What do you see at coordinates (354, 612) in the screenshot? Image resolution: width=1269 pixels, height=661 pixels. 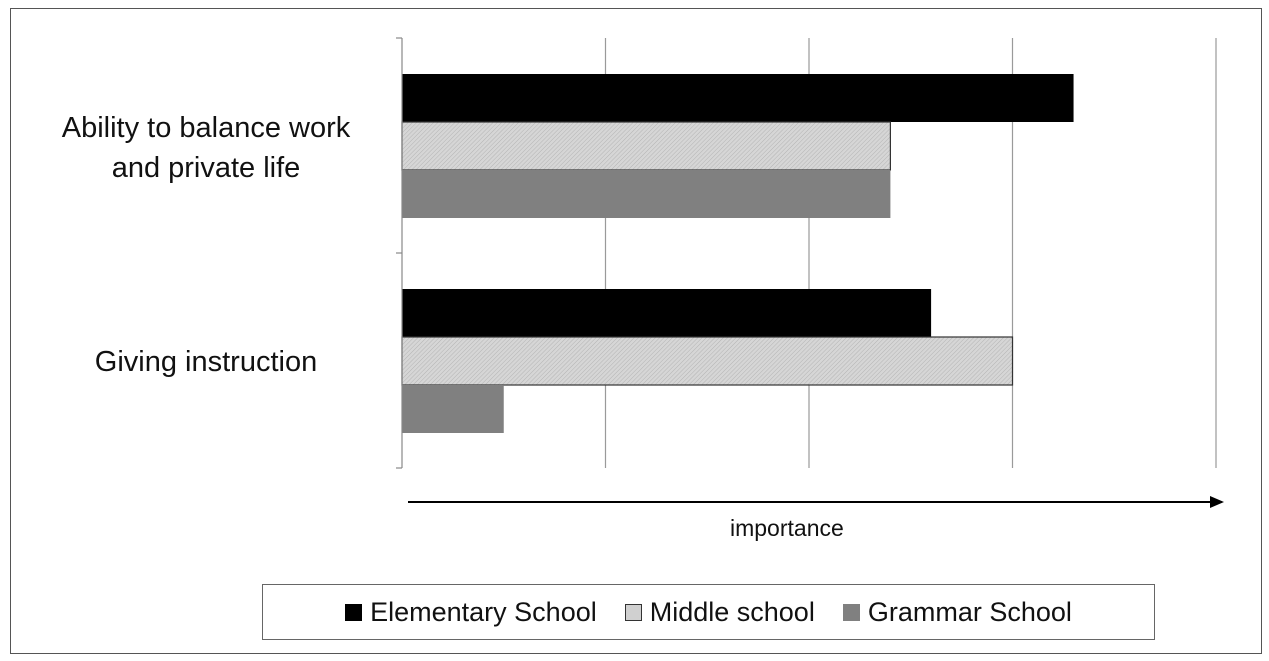 I see `legend-swatch-elementary` at bounding box center [354, 612].